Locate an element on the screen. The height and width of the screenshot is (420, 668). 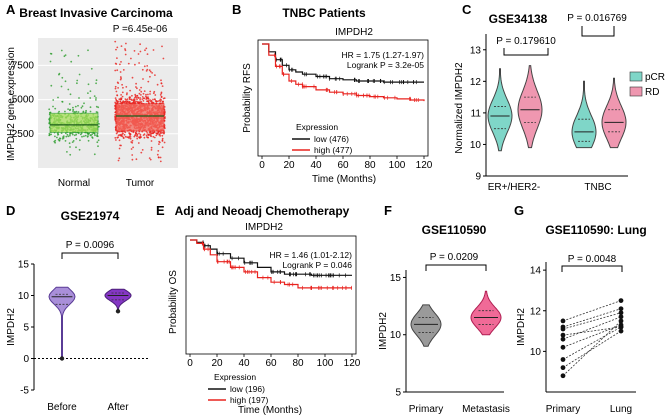
panel-b-xtick-label: 120 is located at coordinates (424, 165).